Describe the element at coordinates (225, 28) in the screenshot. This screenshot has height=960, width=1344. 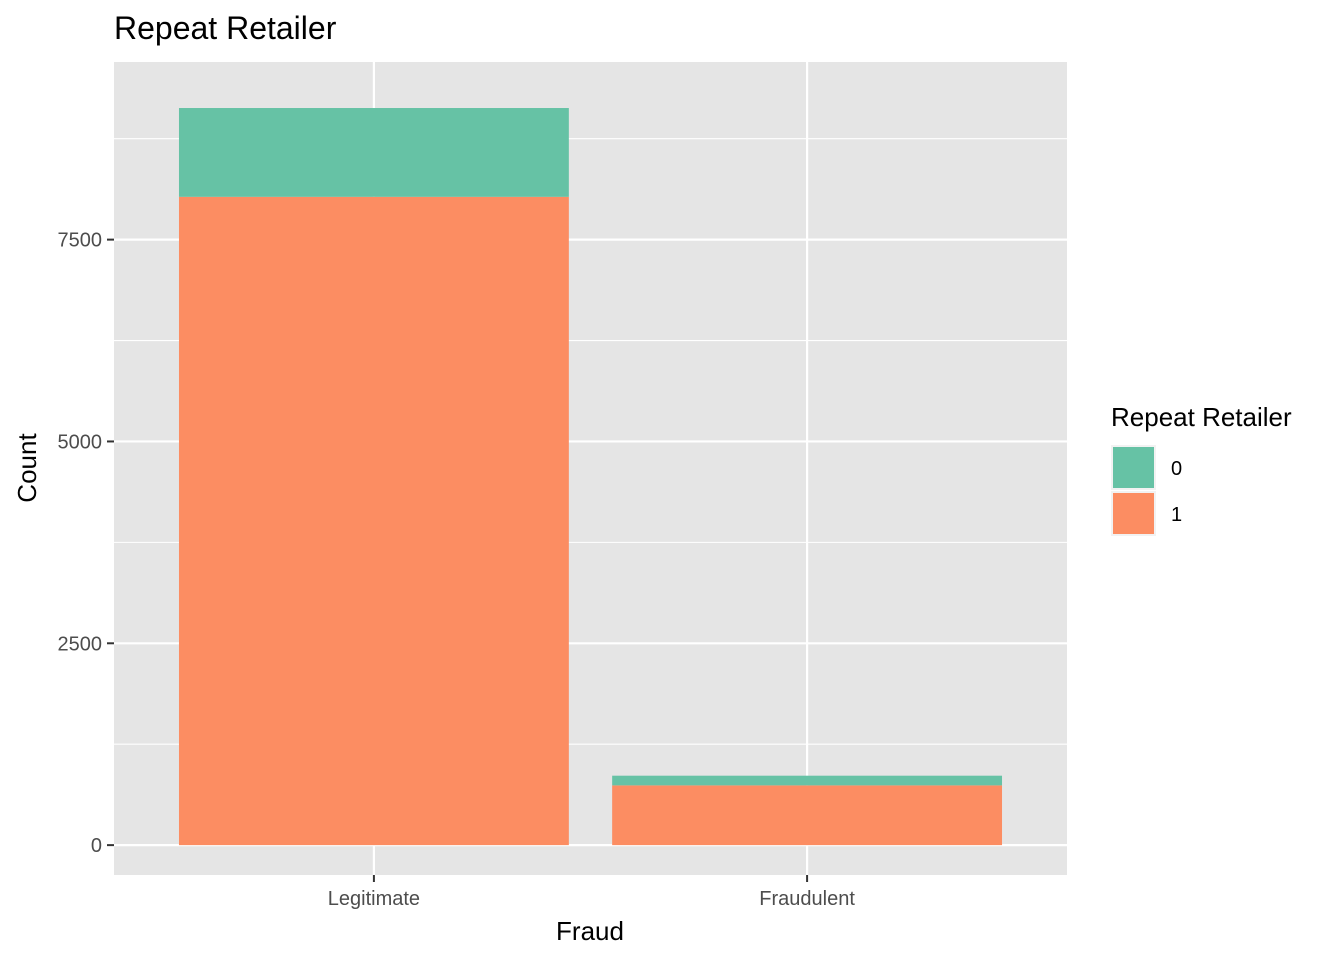
I see `chart-title: Repeat Retailer` at that location.